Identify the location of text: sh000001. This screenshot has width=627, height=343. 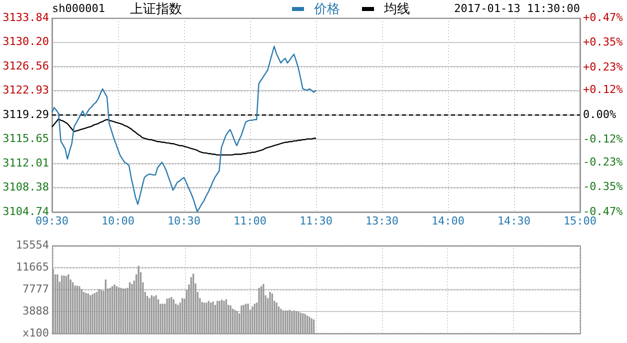
(78, 8).